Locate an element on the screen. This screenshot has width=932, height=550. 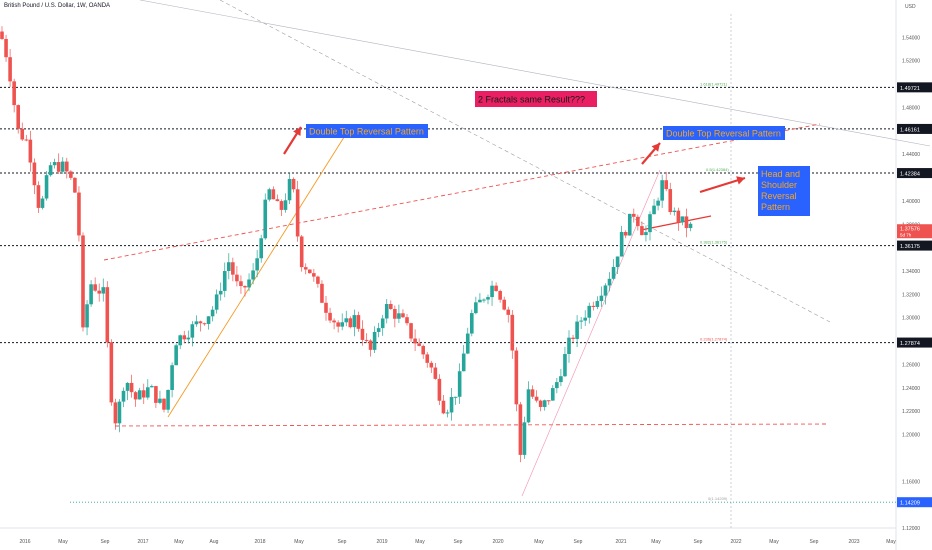
price-level-label: 1.14209 is located at coordinates (910, 504).